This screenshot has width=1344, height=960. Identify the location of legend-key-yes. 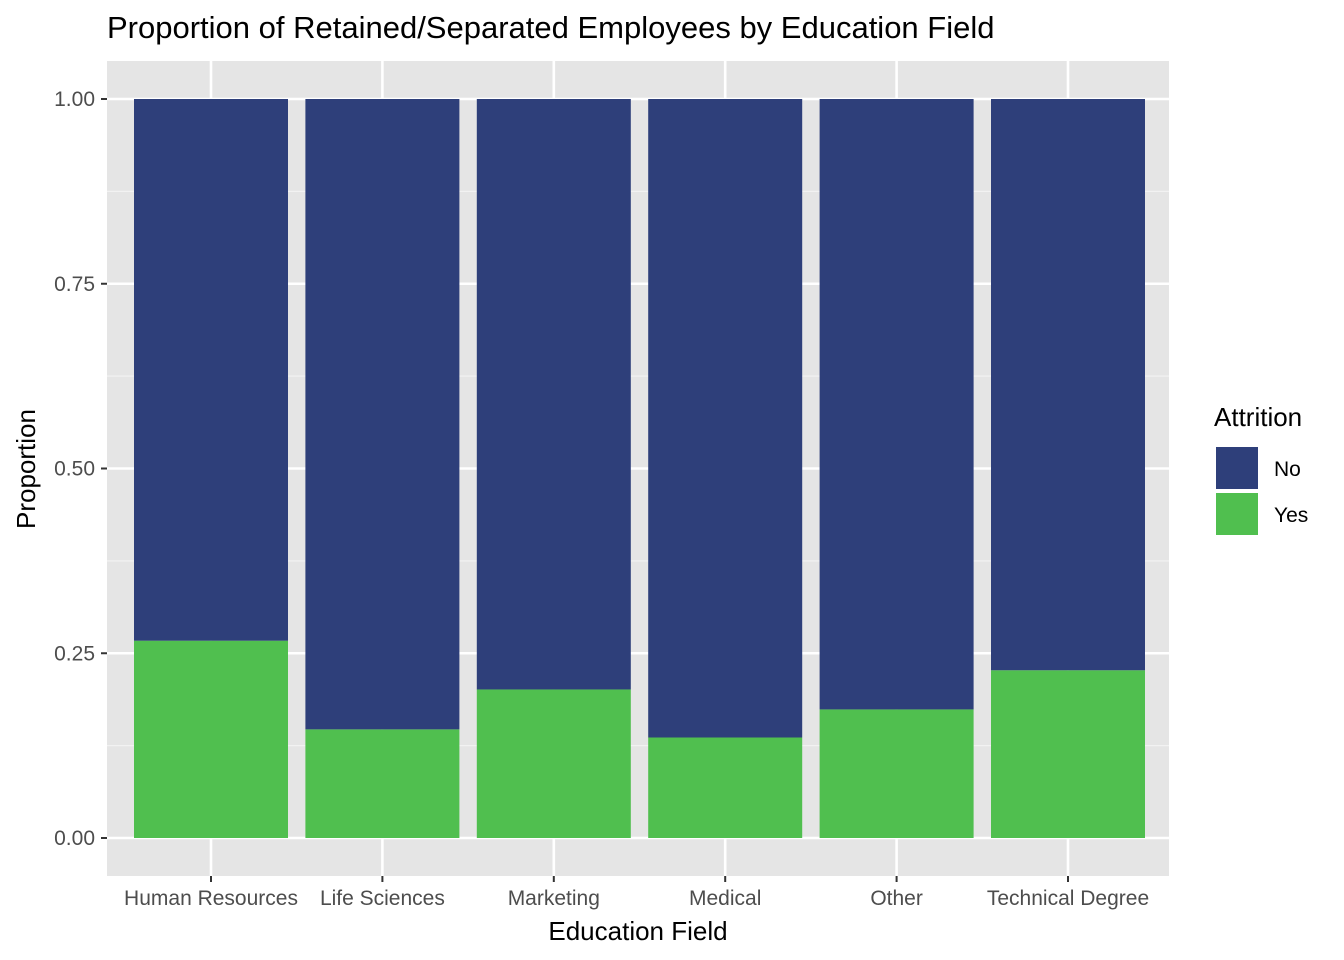
(1237, 514).